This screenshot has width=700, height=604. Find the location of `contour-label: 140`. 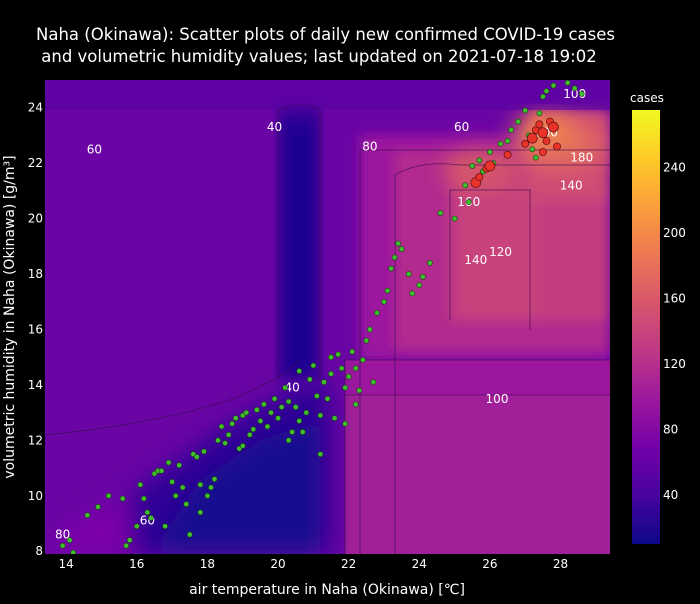

contour-label: 140 is located at coordinates (475, 260).